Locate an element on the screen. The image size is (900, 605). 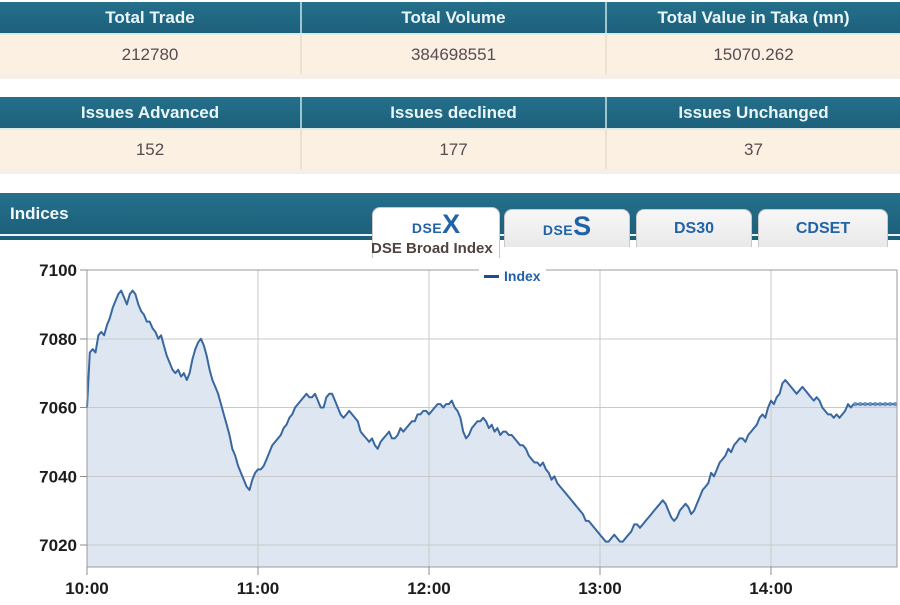
header-issues-unchanged: Issues Unchanged is located at coordinates (752, 112).